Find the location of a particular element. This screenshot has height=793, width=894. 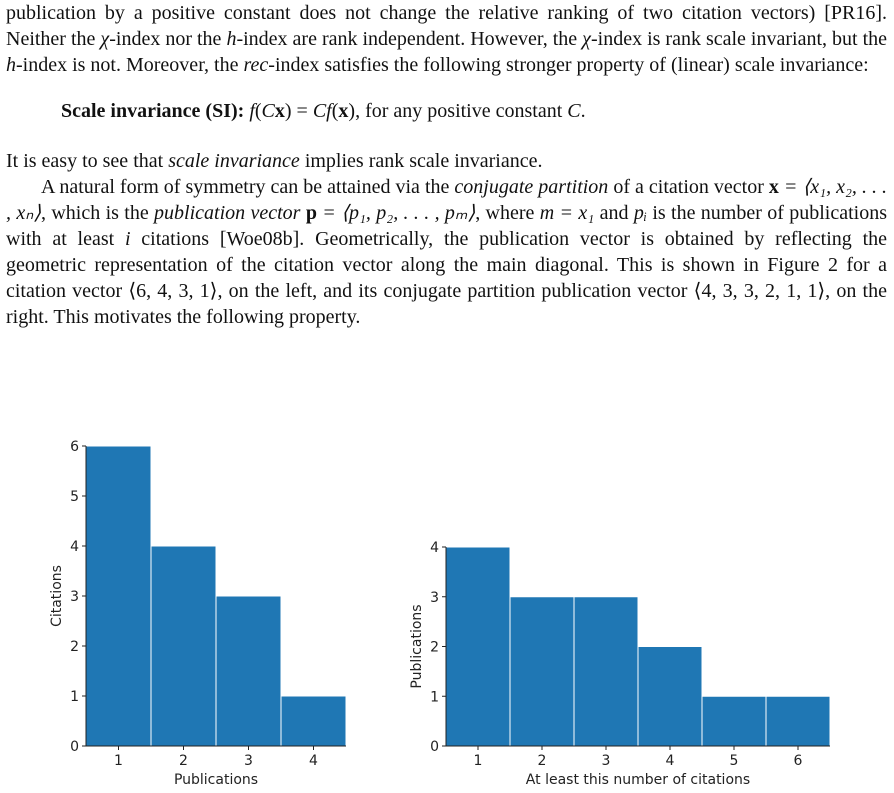

text-run: ), for any positive constant is located at coordinates (458, 111).